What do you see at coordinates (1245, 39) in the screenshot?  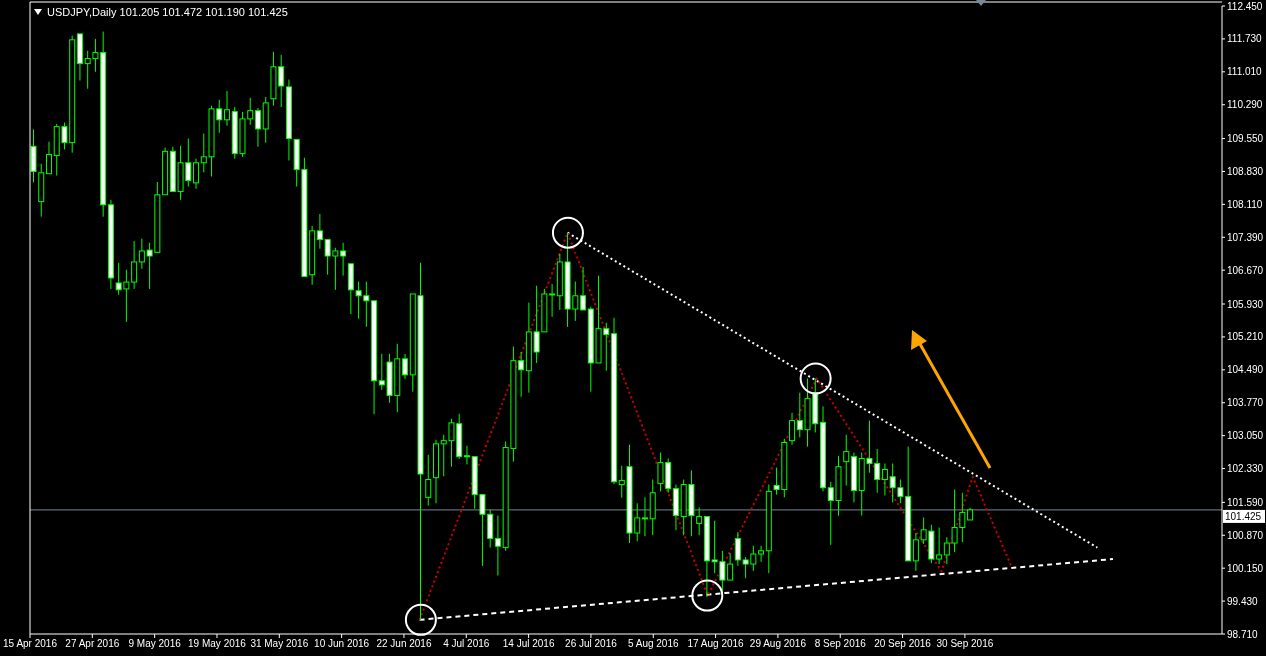 I see `y-tick-label: 111.730` at bounding box center [1245, 39].